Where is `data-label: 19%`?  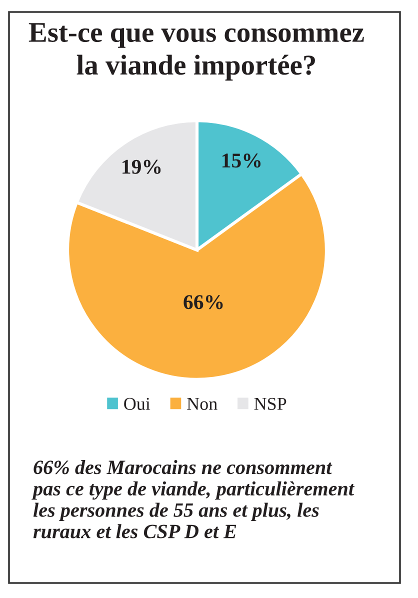
data-label: 19% is located at coordinates (141, 167).